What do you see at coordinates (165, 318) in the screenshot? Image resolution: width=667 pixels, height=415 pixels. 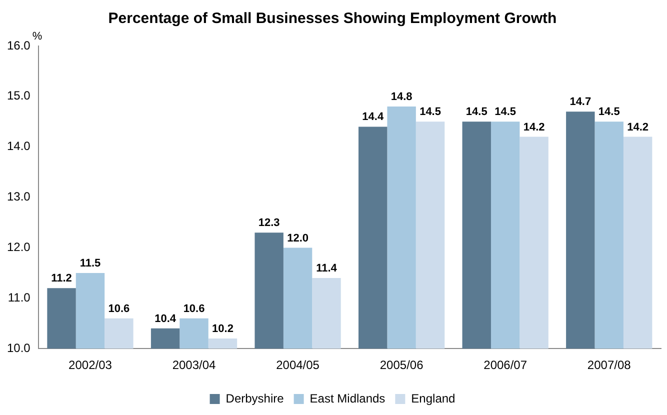 I see `data-label: 10.4` at bounding box center [165, 318].